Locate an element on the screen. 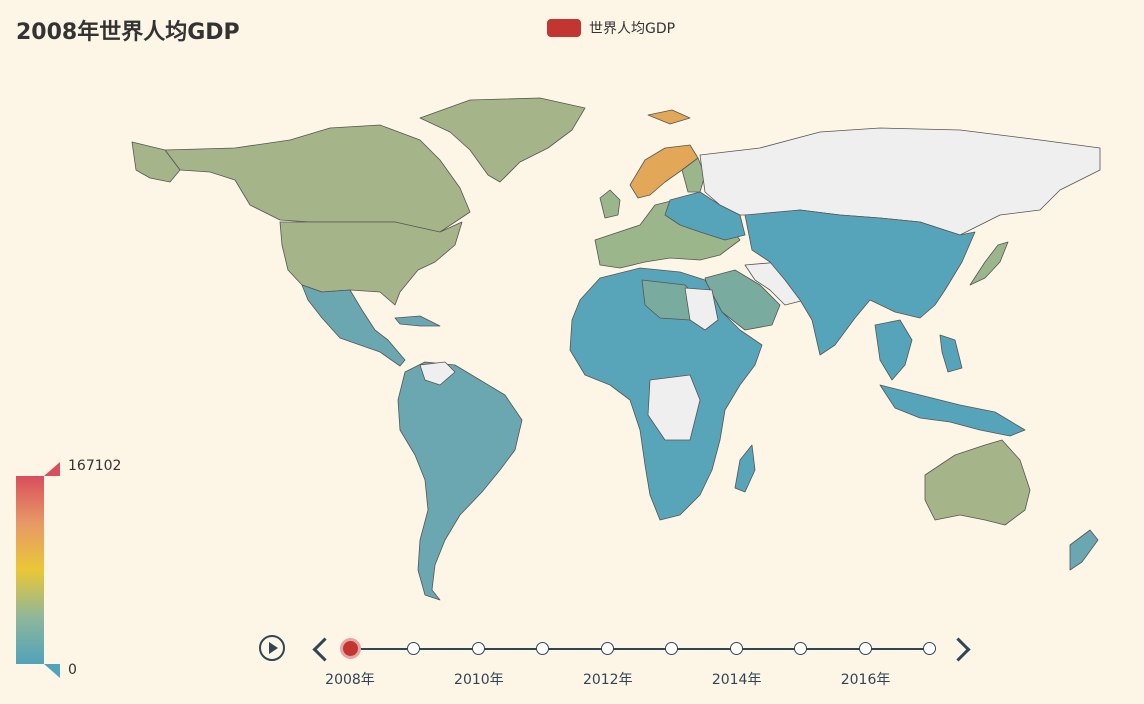 This screenshot has width=1144, height=704. next-arrow-icon is located at coordinates (958, 649).